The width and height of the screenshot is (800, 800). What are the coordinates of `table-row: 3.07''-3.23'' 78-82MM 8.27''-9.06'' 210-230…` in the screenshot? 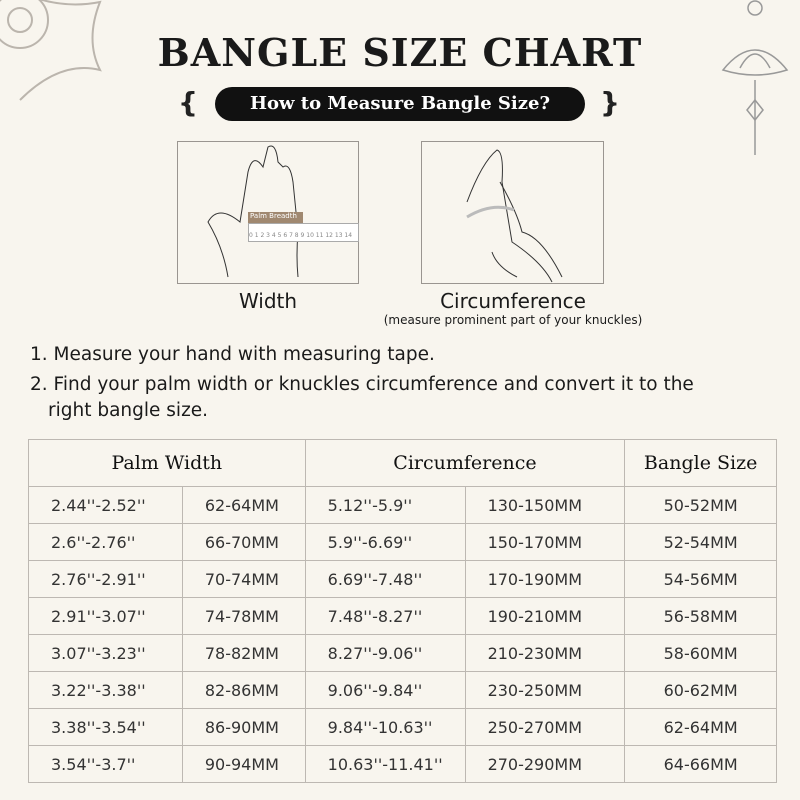 It's located at (402, 653).